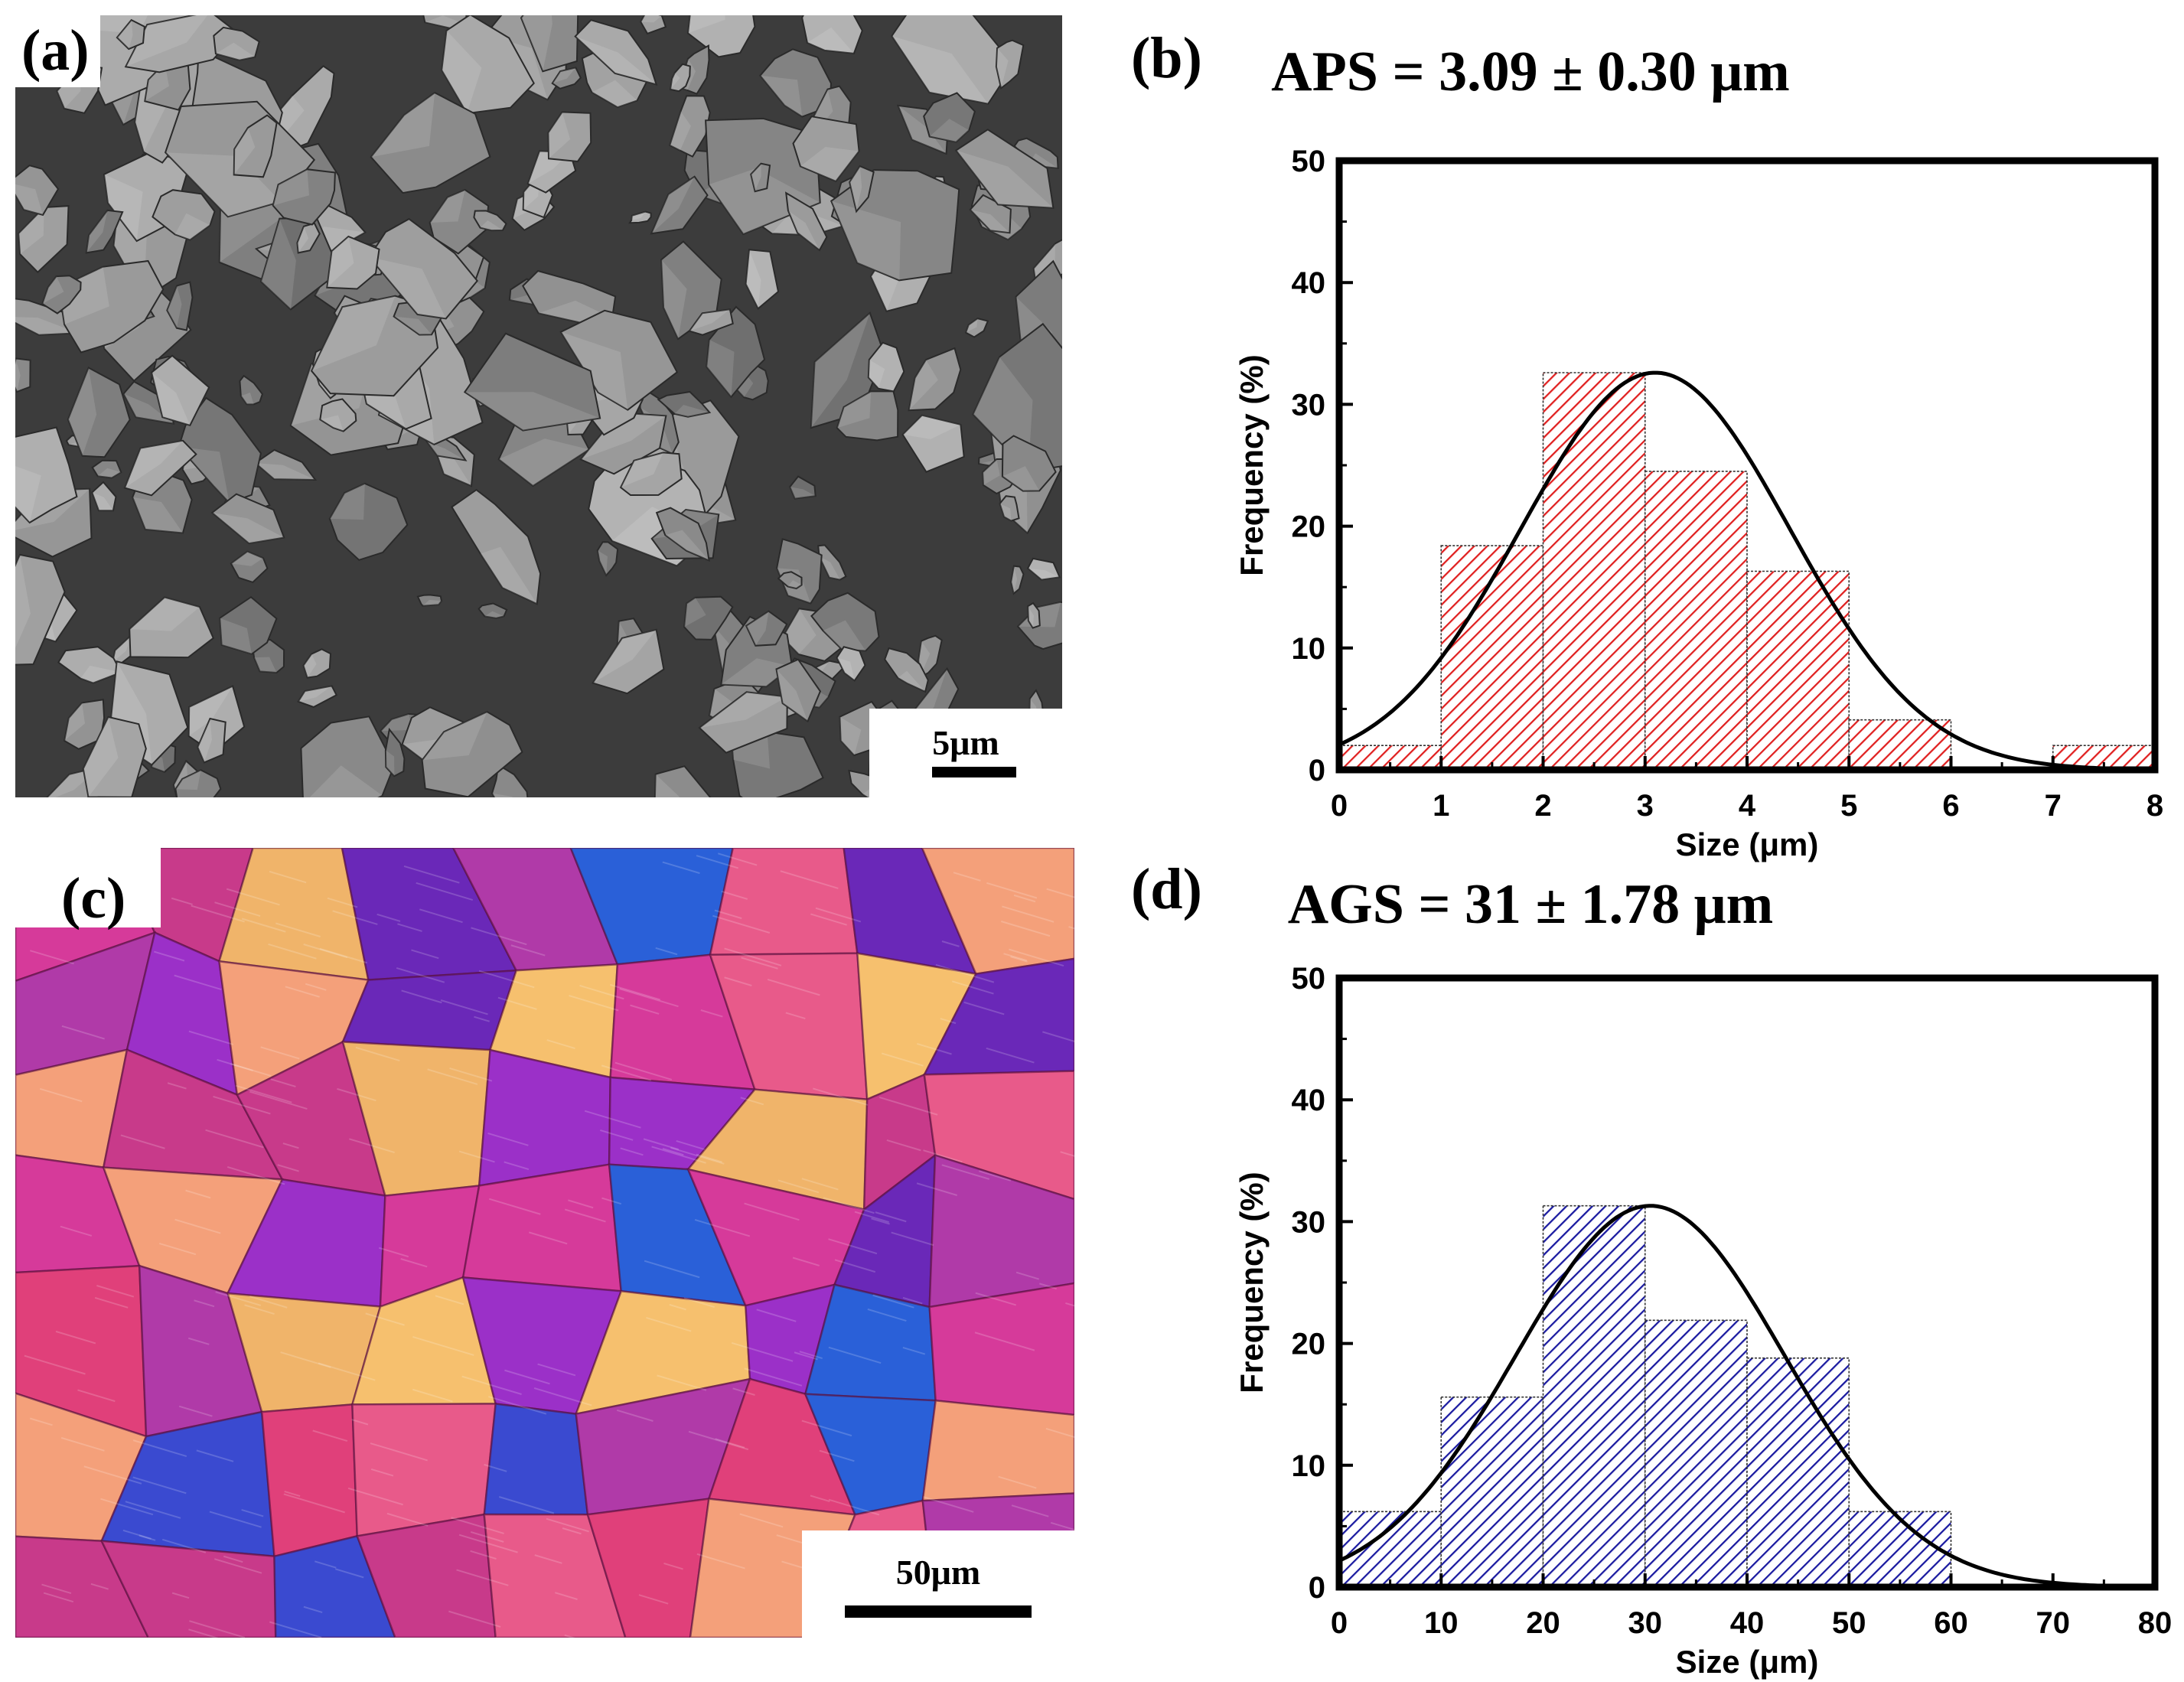 The width and height of the screenshot is (2184, 1682). I want to click on x-tick-label: 4, so click(1747, 806).